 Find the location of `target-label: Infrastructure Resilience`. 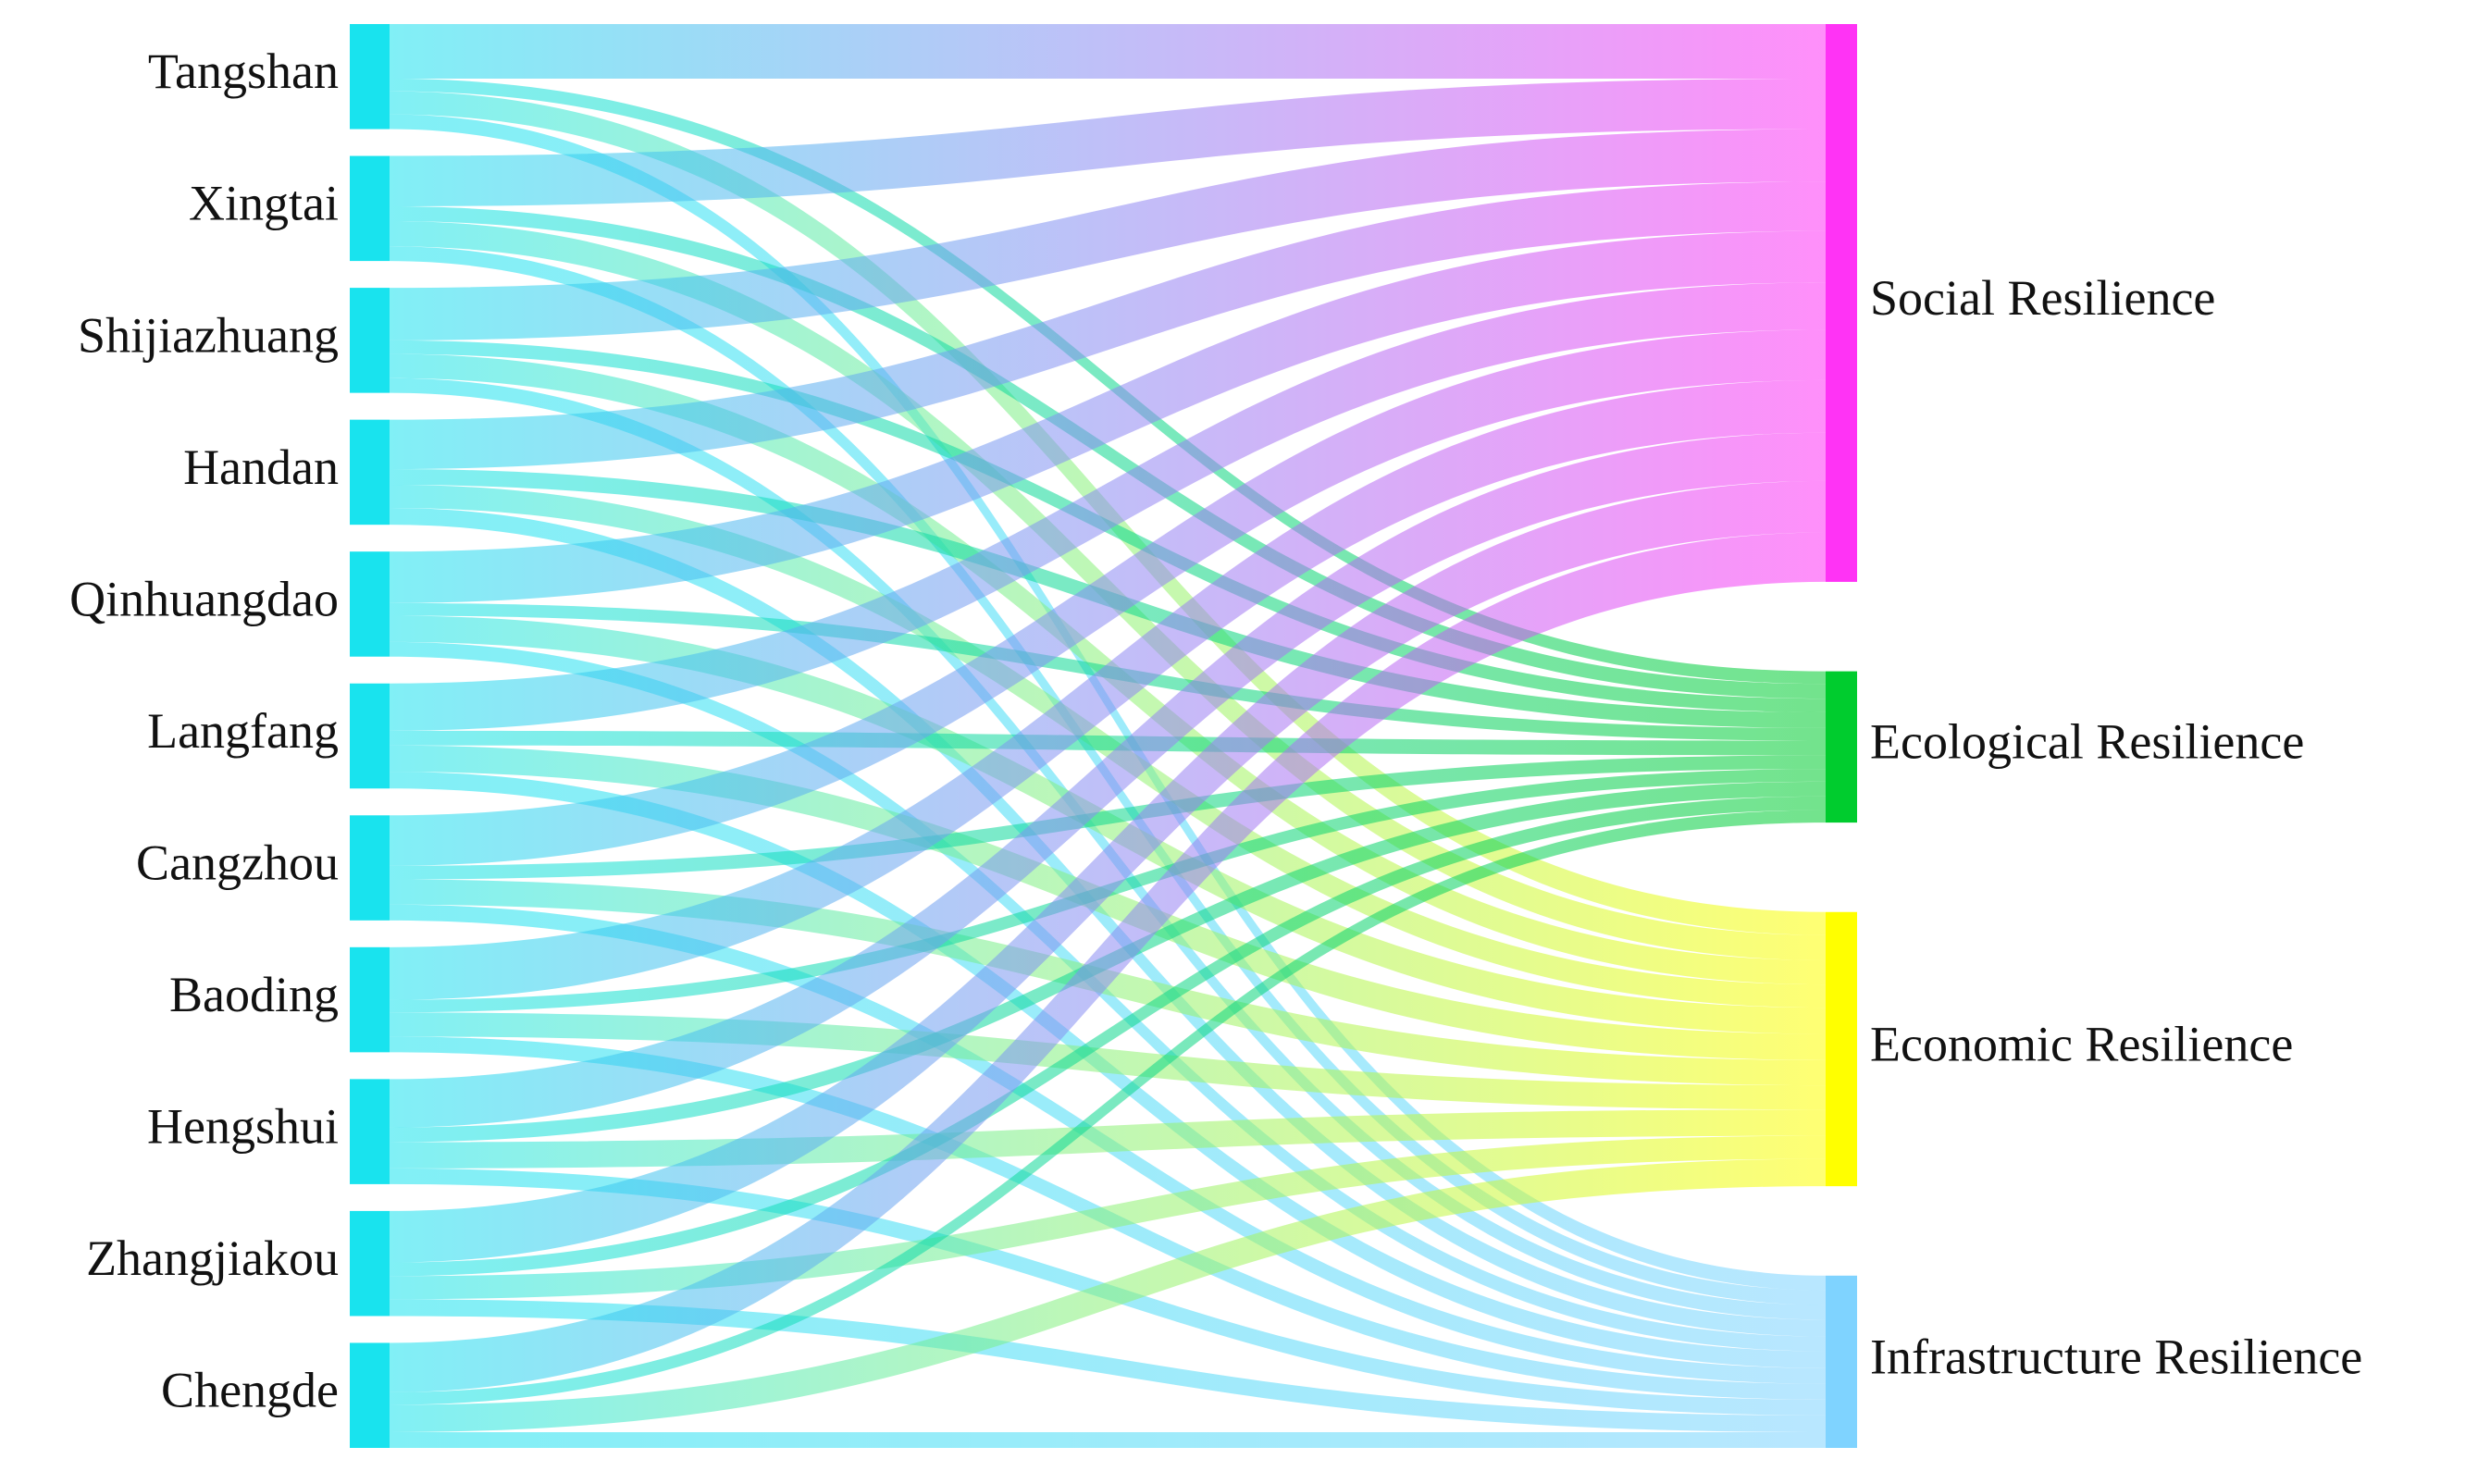

target-label: Infrastructure Resilience is located at coordinates (2116, 1356).